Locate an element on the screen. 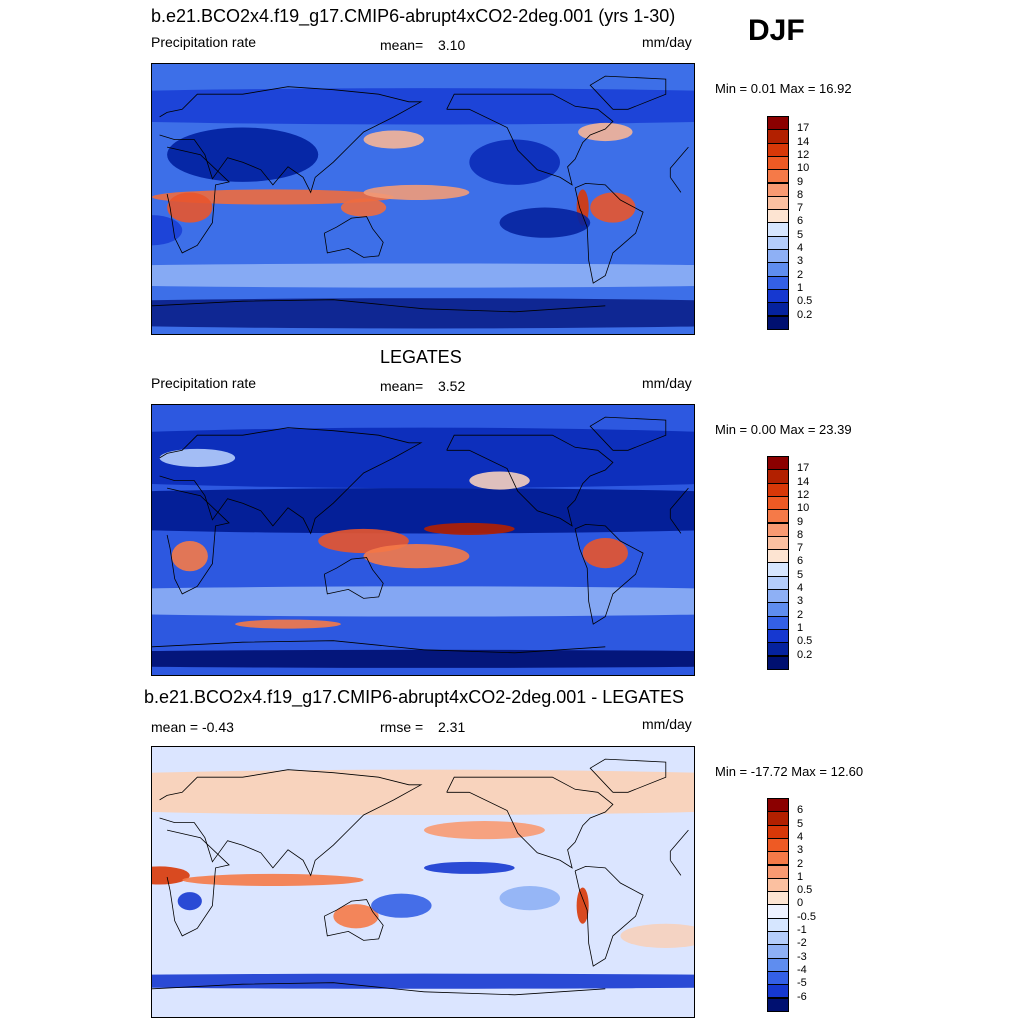 This screenshot has height=1024, width=1024. colorbar-tick-label: 0.2 is located at coordinates (805, 314).